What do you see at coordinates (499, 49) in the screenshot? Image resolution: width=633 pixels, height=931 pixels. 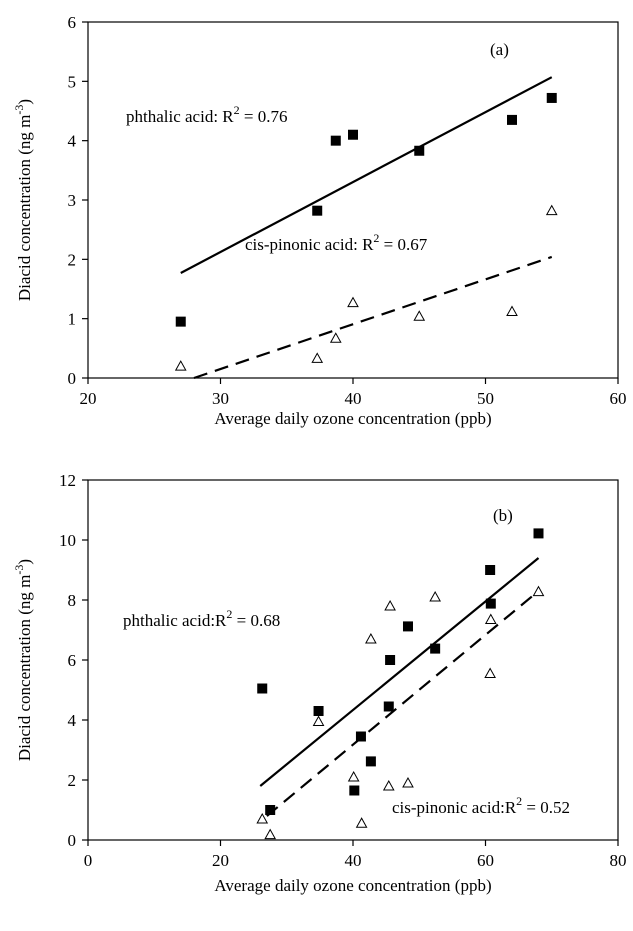 I see `panel-label: (a)` at bounding box center [499, 49].